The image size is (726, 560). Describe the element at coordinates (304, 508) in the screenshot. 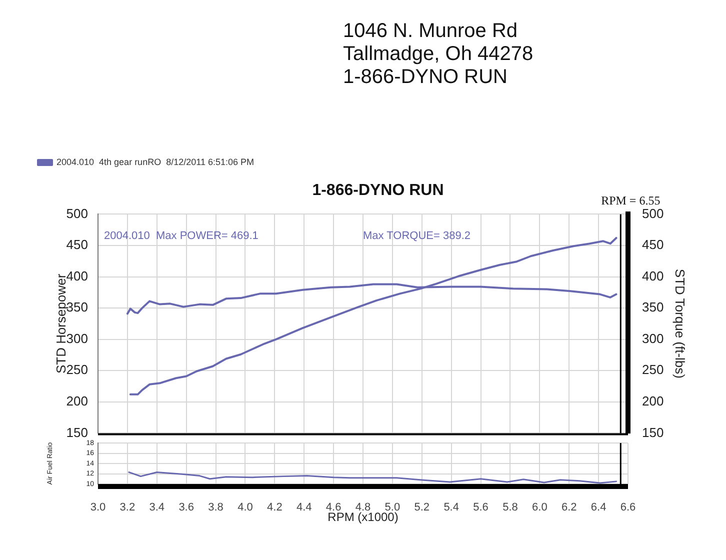

I see `x-tick-label: 4.4` at that location.